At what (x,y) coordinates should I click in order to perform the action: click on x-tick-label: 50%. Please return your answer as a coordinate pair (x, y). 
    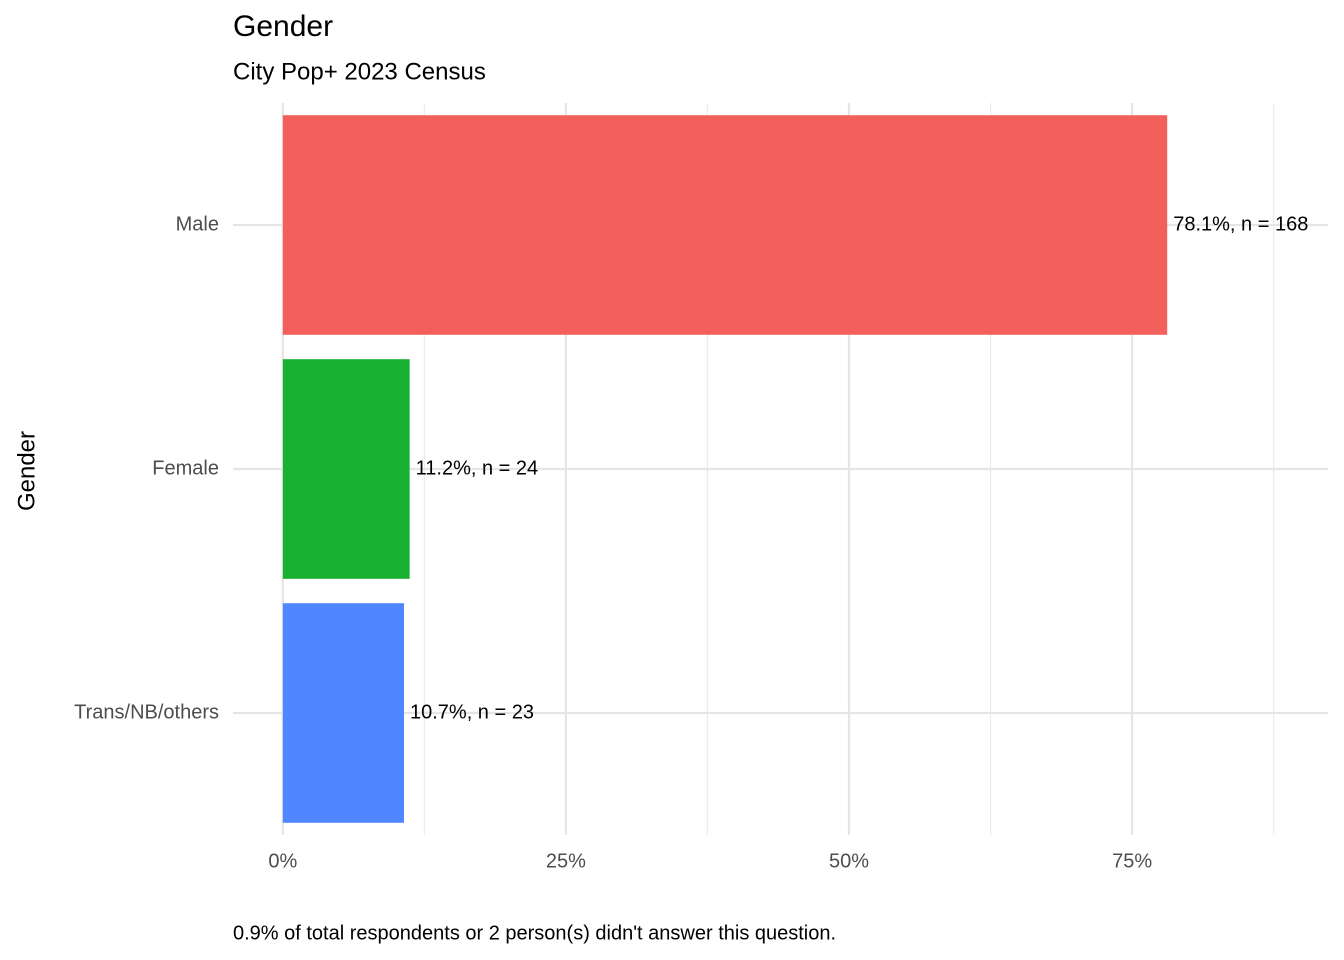
    Looking at the image, I should click on (849, 861).